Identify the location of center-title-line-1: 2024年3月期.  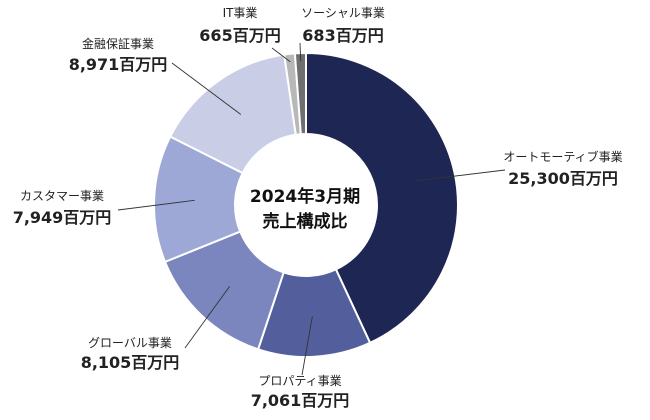
(305, 196).